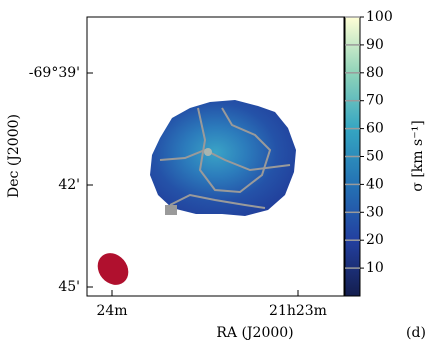  What do you see at coordinates (416, 333) in the screenshot?
I see `panel-label: (d)` at bounding box center [416, 333].